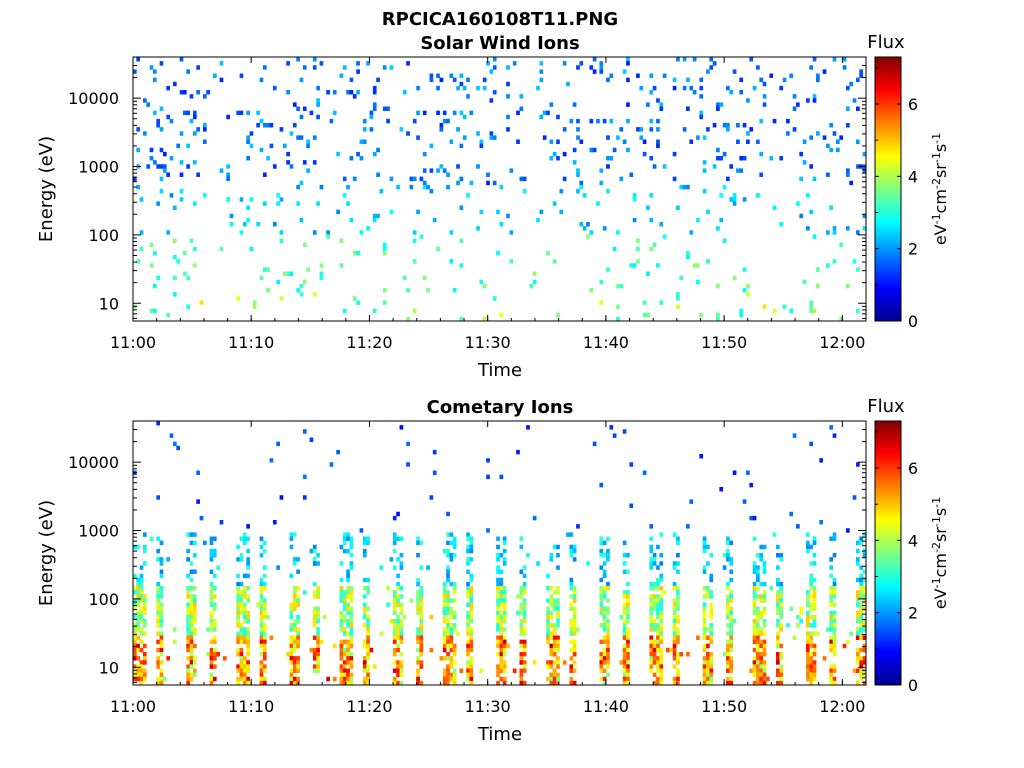 The width and height of the screenshot is (1024, 768). I want to click on solar-wind-xlabel: Time, so click(499, 370).